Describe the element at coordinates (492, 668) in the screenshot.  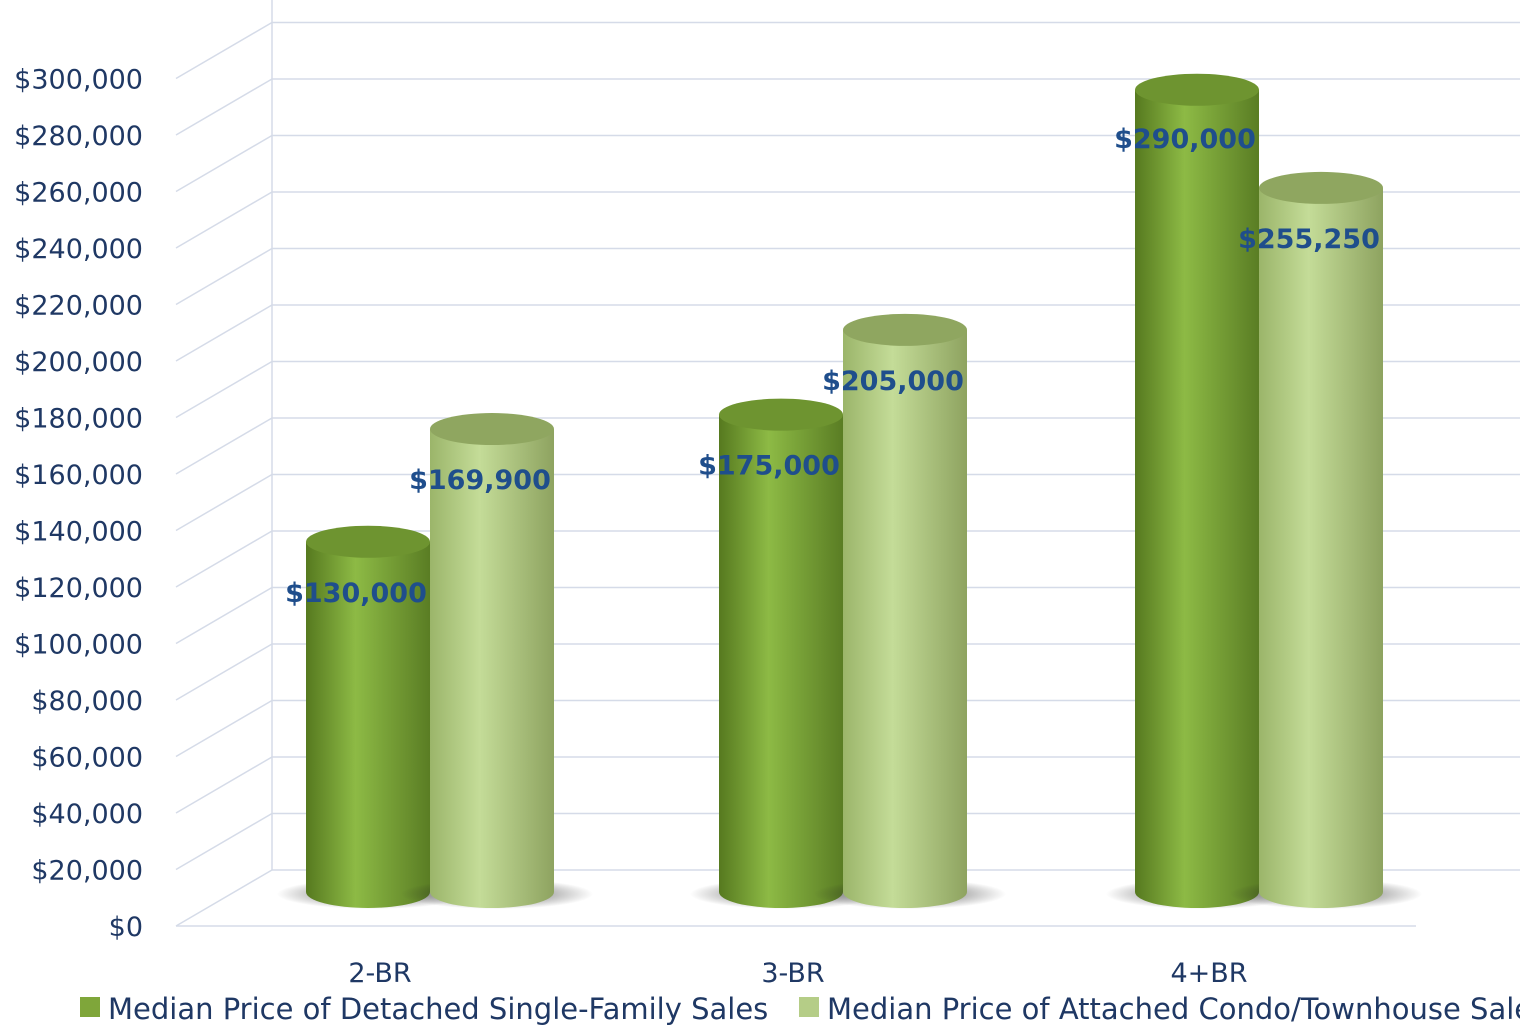
I see `bar-series2-2br` at that location.